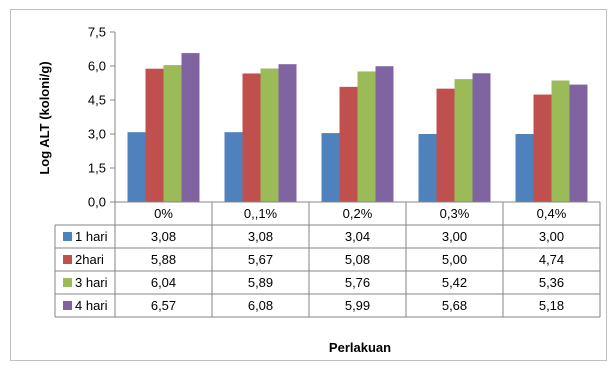 This screenshot has height=370, width=612. I want to click on category-label: 0%, so click(163, 213).